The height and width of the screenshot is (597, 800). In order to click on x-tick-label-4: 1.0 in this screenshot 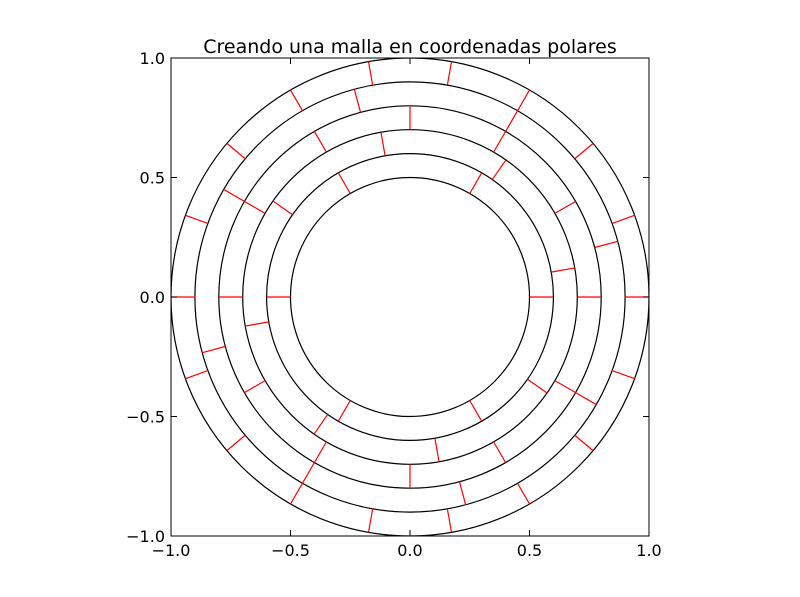, I will do `click(648, 550)`.